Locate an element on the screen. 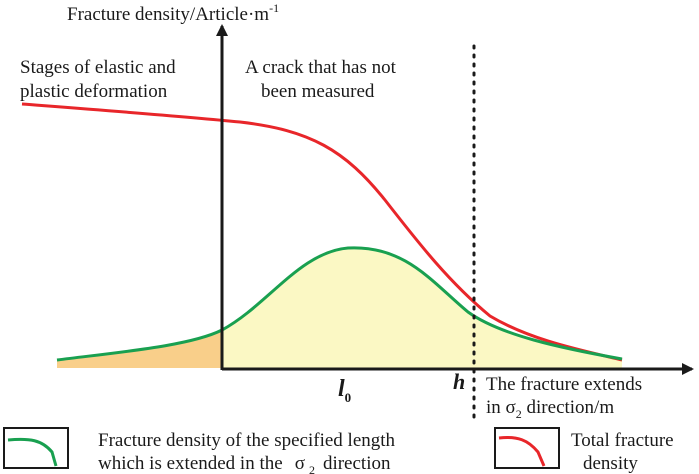 The height and width of the screenshot is (474, 699). legend-total-line2: density is located at coordinates (610, 463).